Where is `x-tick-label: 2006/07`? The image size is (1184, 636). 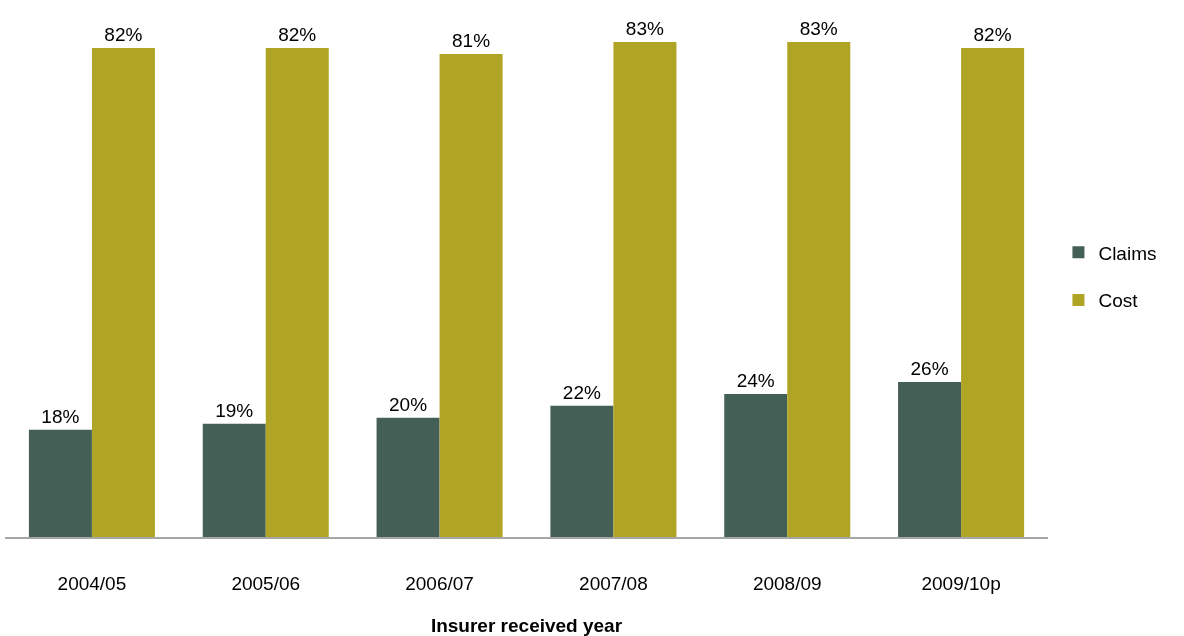
x-tick-label: 2006/07 is located at coordinates (439, 583).